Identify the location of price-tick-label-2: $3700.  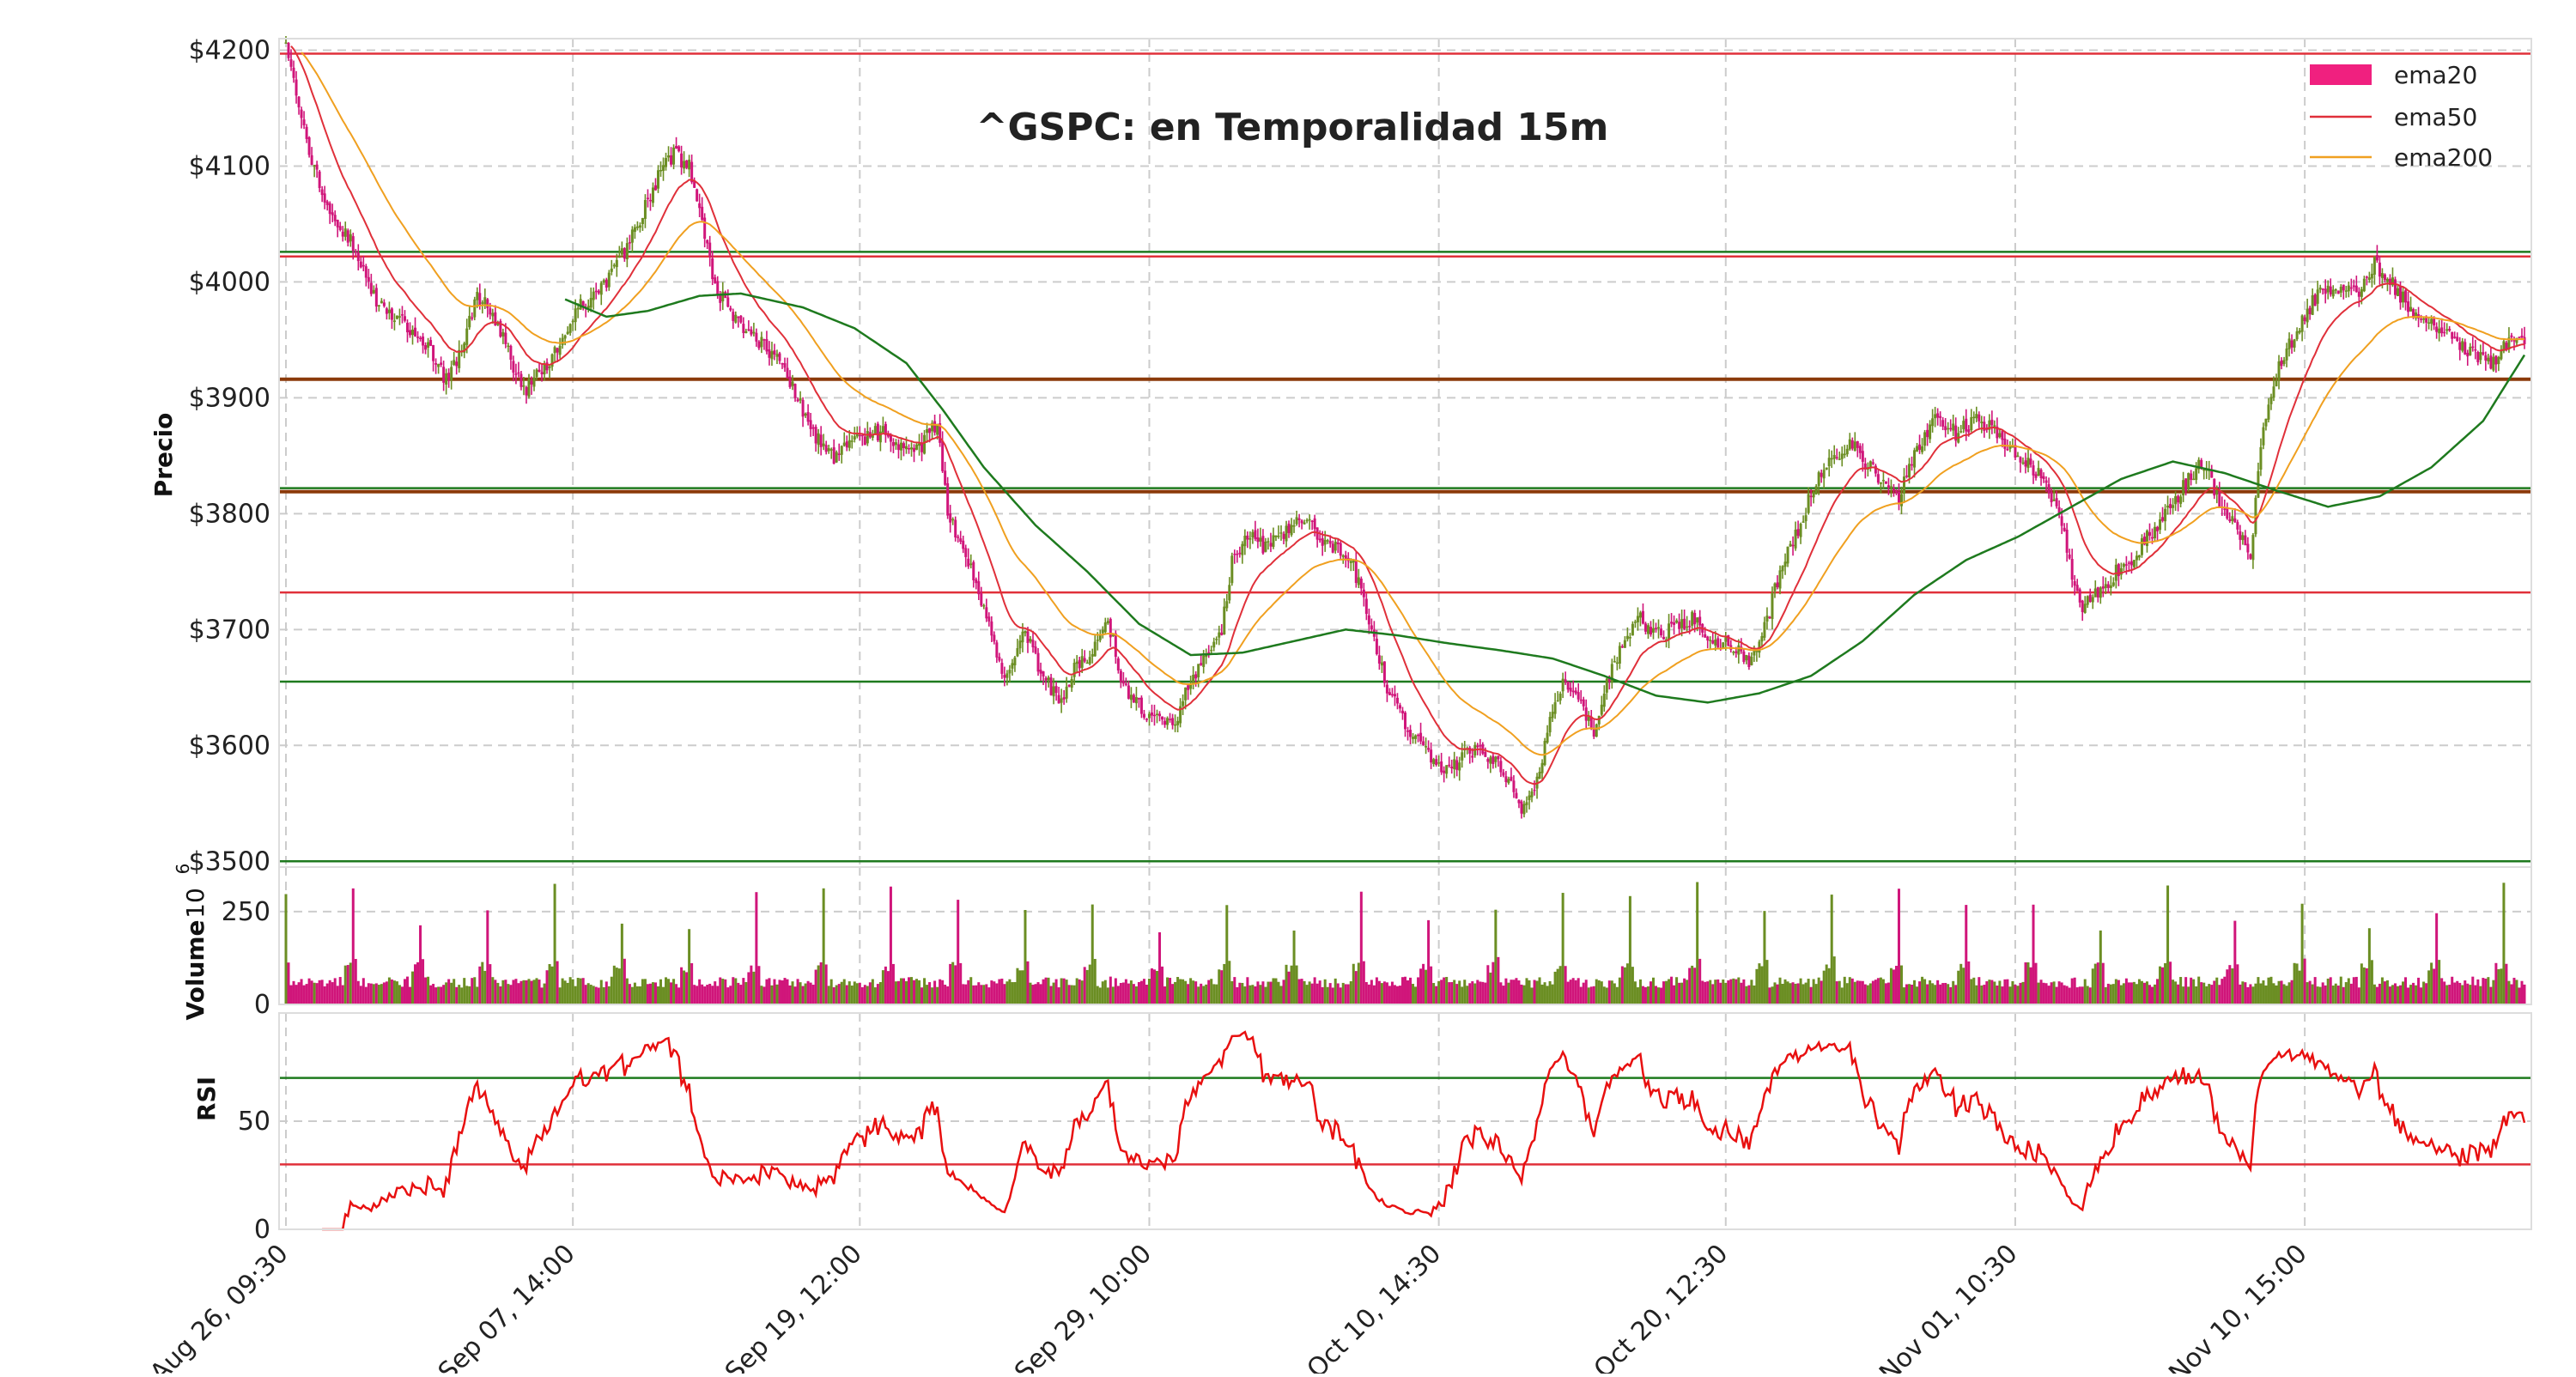
(229, 630).